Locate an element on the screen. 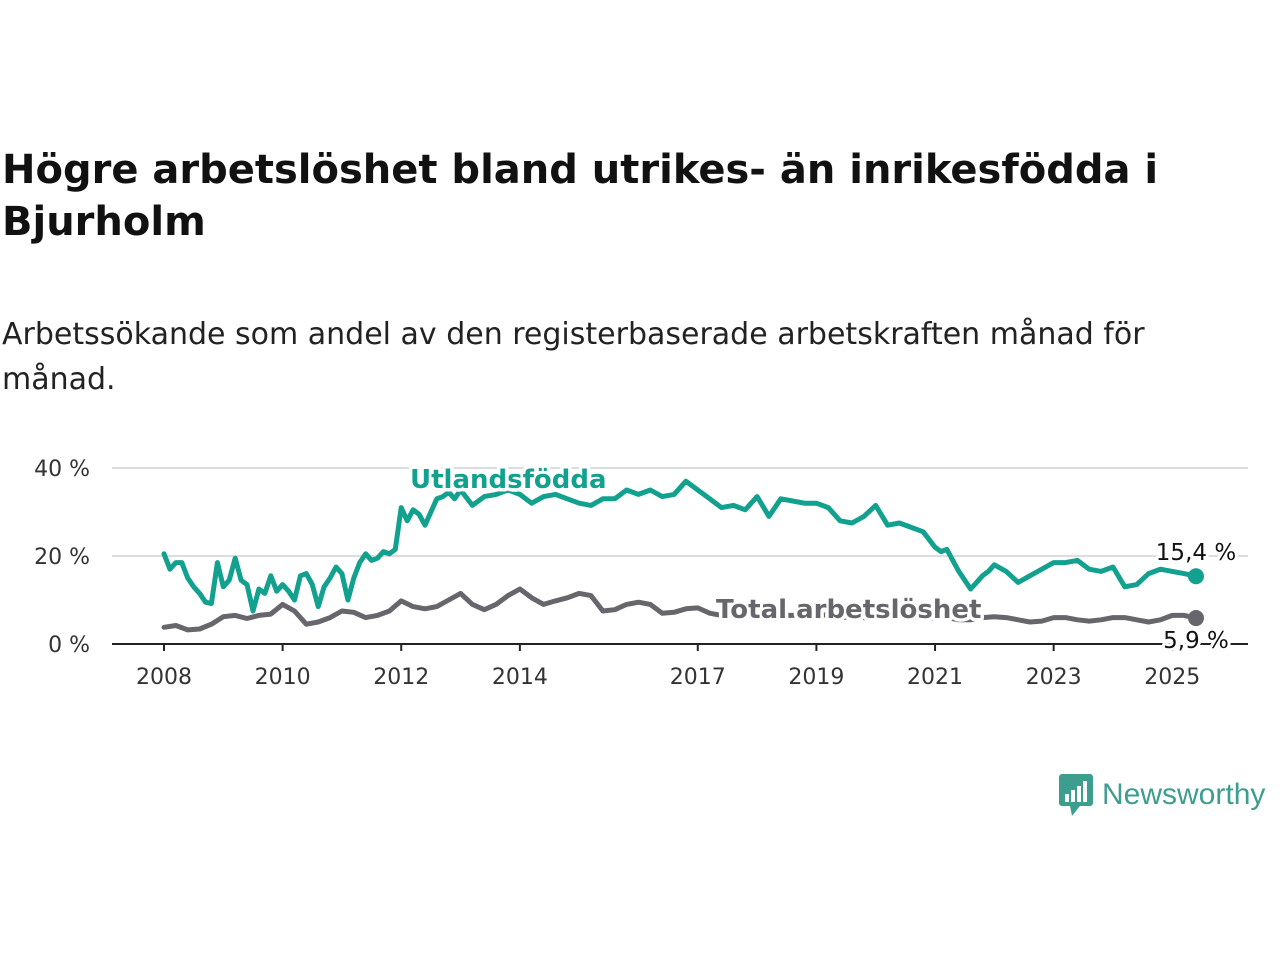 This screenshot has height=960, width=1280. x-tick-label: 2021 is located at coordinates (935, 677).